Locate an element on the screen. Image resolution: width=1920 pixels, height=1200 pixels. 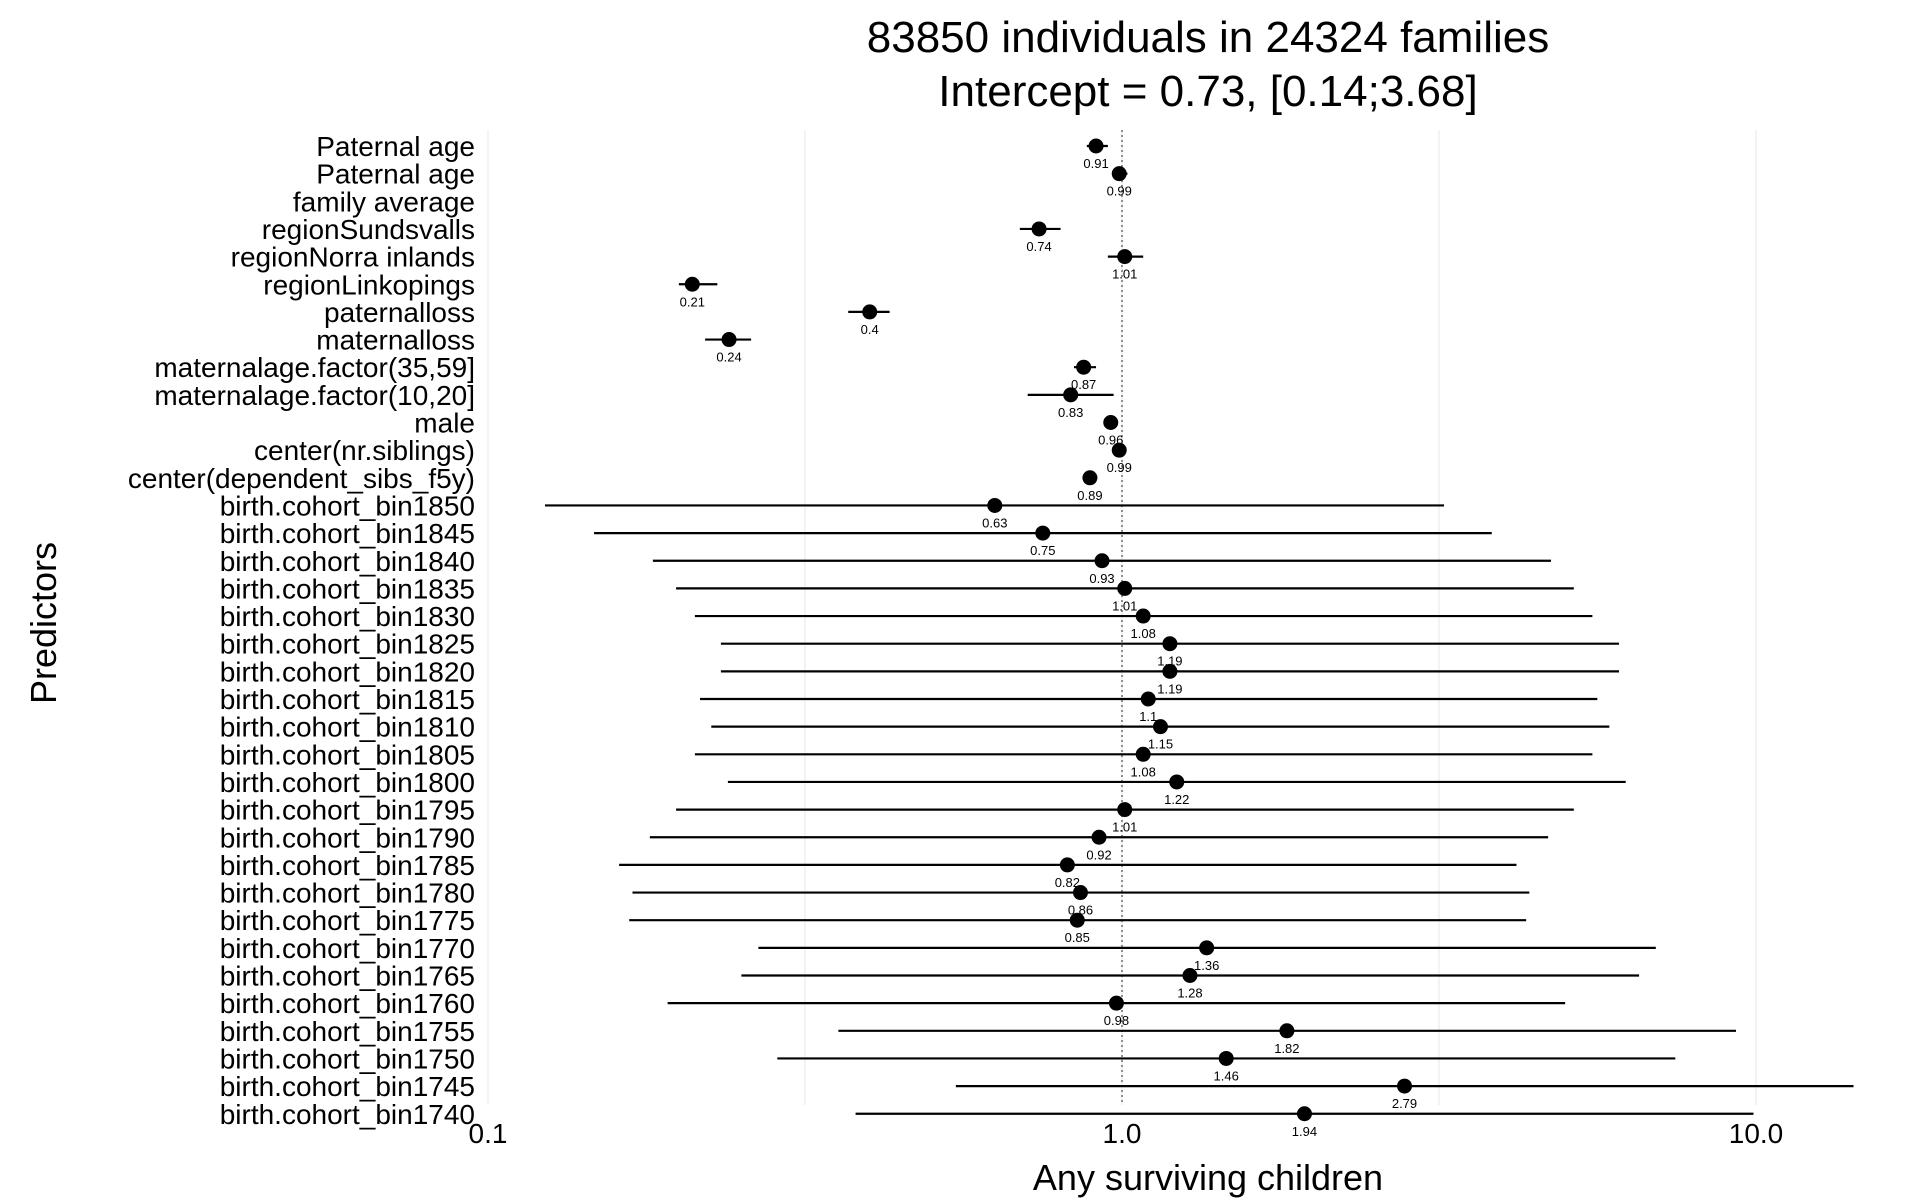
x-tick-label: 0.1 is located at coordinates (488, 1133).